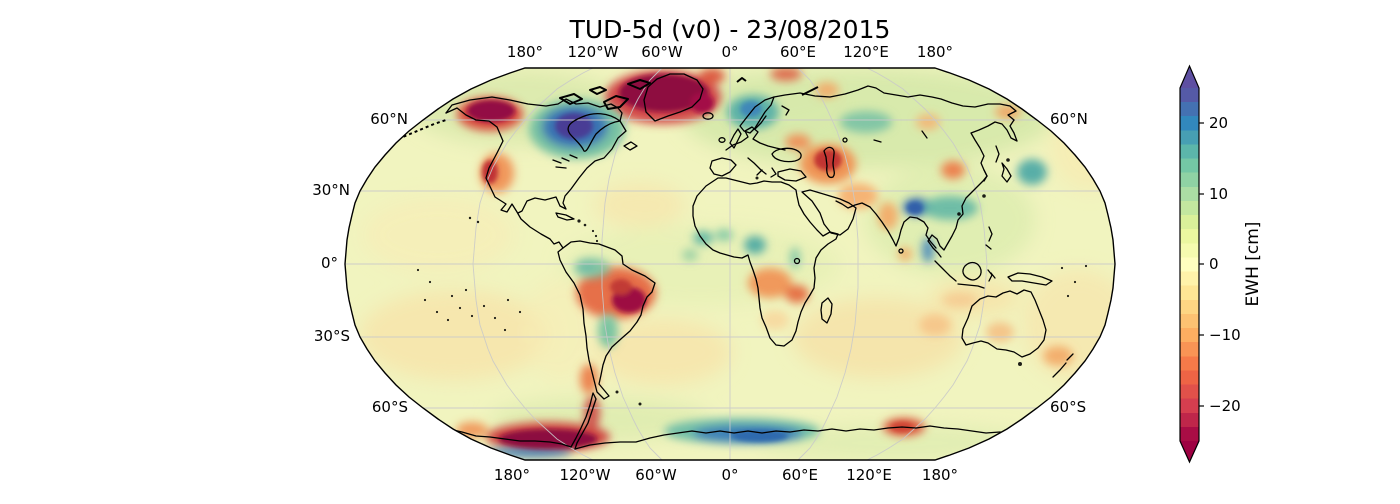 The image size is (1400, 504). I want to click on colorbar-tick-labels: 20 10 0 −10 −20, so click(1225, 264).